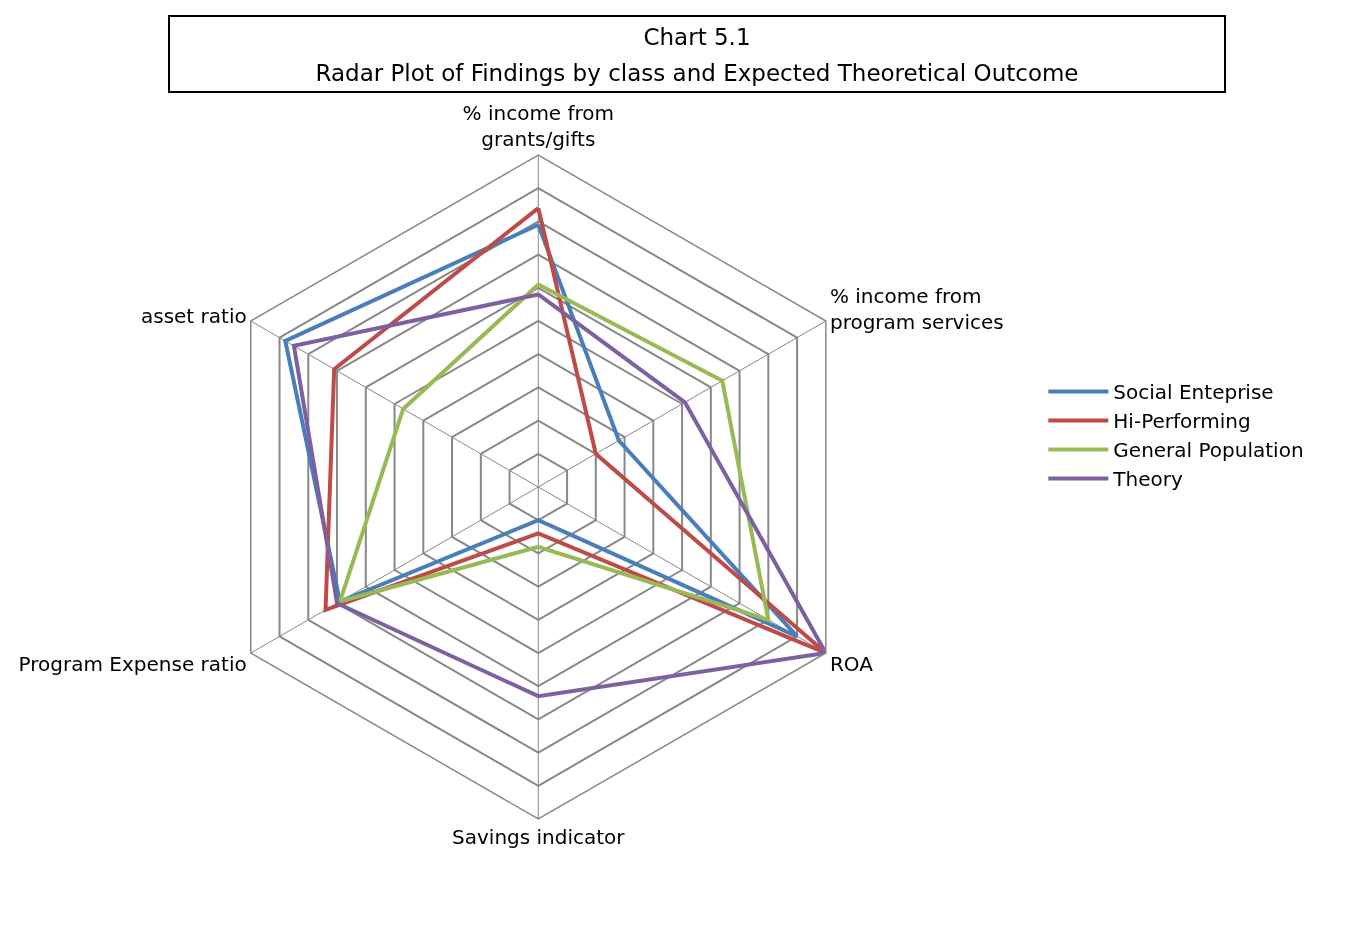  Describe the element at coordinates (1182, 421) in the screenshot. I see `legend-label: Hi-Performing` at that location.